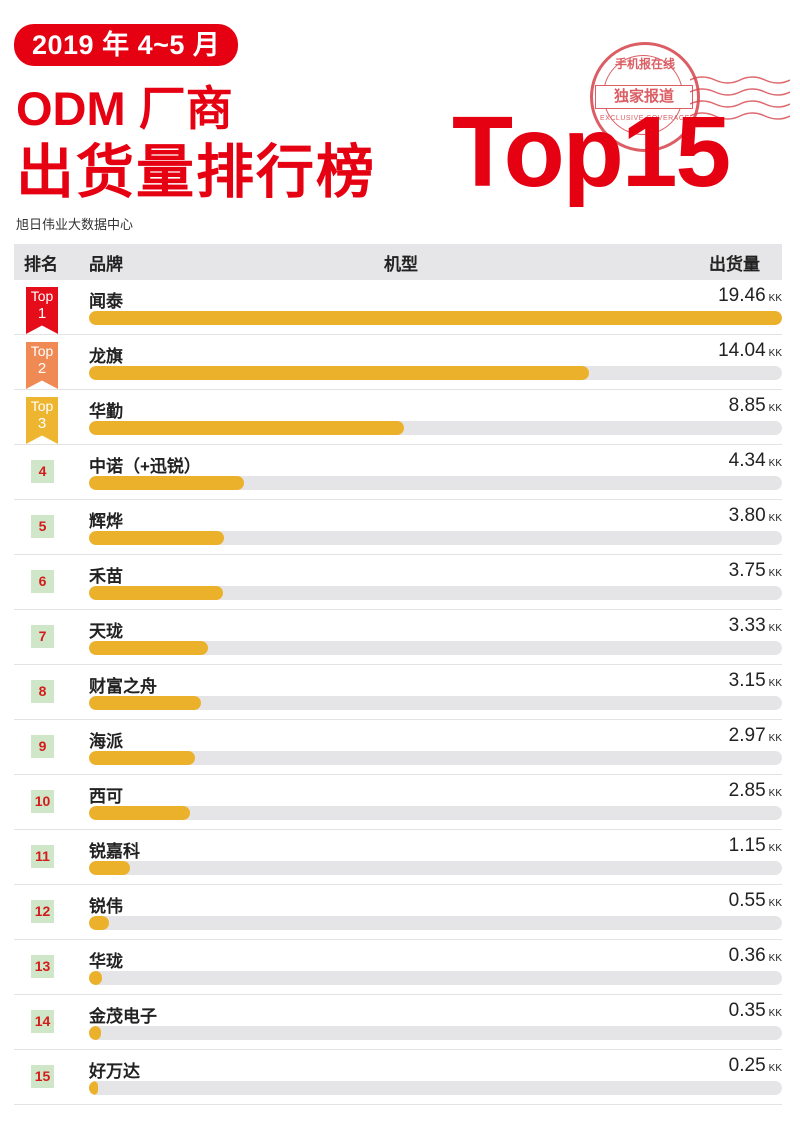 This screenshot has height=1124, width=800. What do you see at coordinates (126, 45) in the screenshot?
I see `date-range-pill: 2019 年 4~5 月` at bounding box center [126, 45].